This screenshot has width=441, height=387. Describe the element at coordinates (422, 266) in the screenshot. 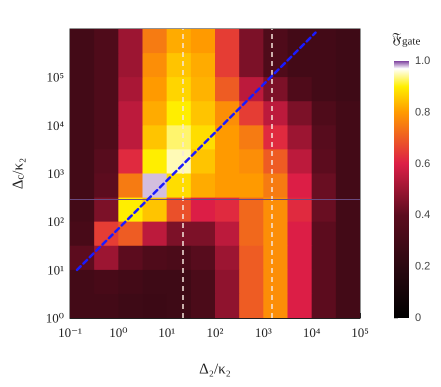

I see `color-bar-label: 0.2` at that location.